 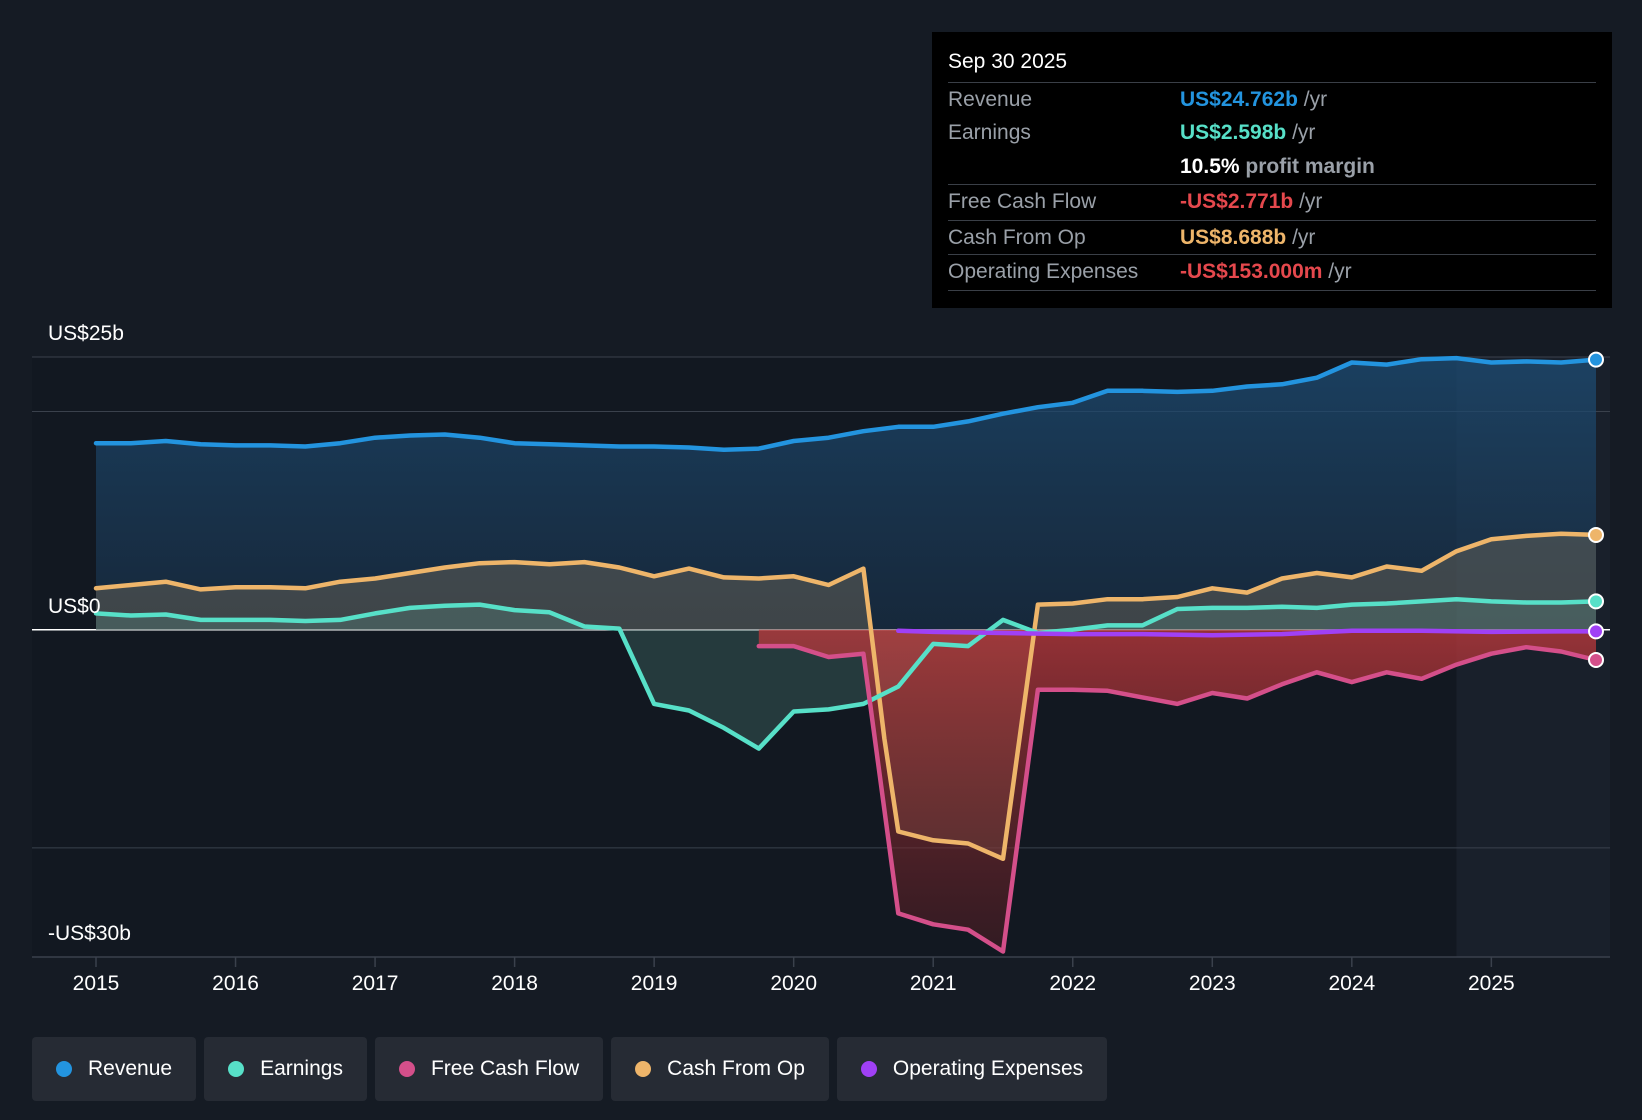 I want to click on tooltip-earnings-label: Earnings, so click(x=989, y=132).